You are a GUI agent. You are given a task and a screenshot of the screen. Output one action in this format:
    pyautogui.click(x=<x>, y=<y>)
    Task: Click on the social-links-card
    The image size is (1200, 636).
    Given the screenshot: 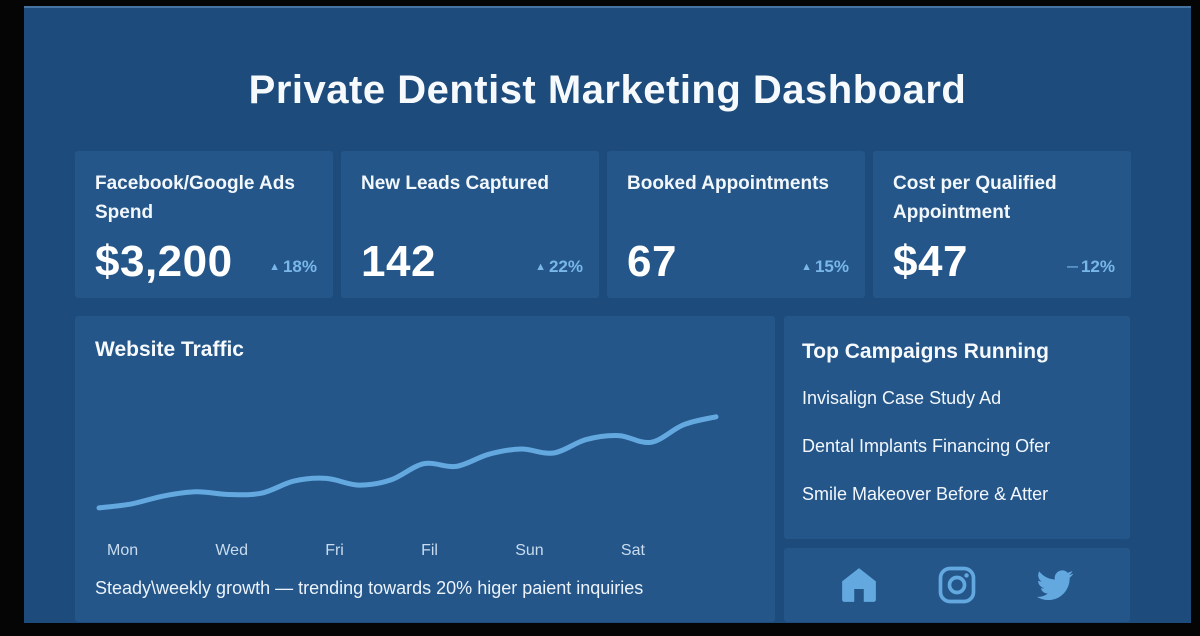 What is the action you would take?
    pyautogui.click(x=957, y=585)
    